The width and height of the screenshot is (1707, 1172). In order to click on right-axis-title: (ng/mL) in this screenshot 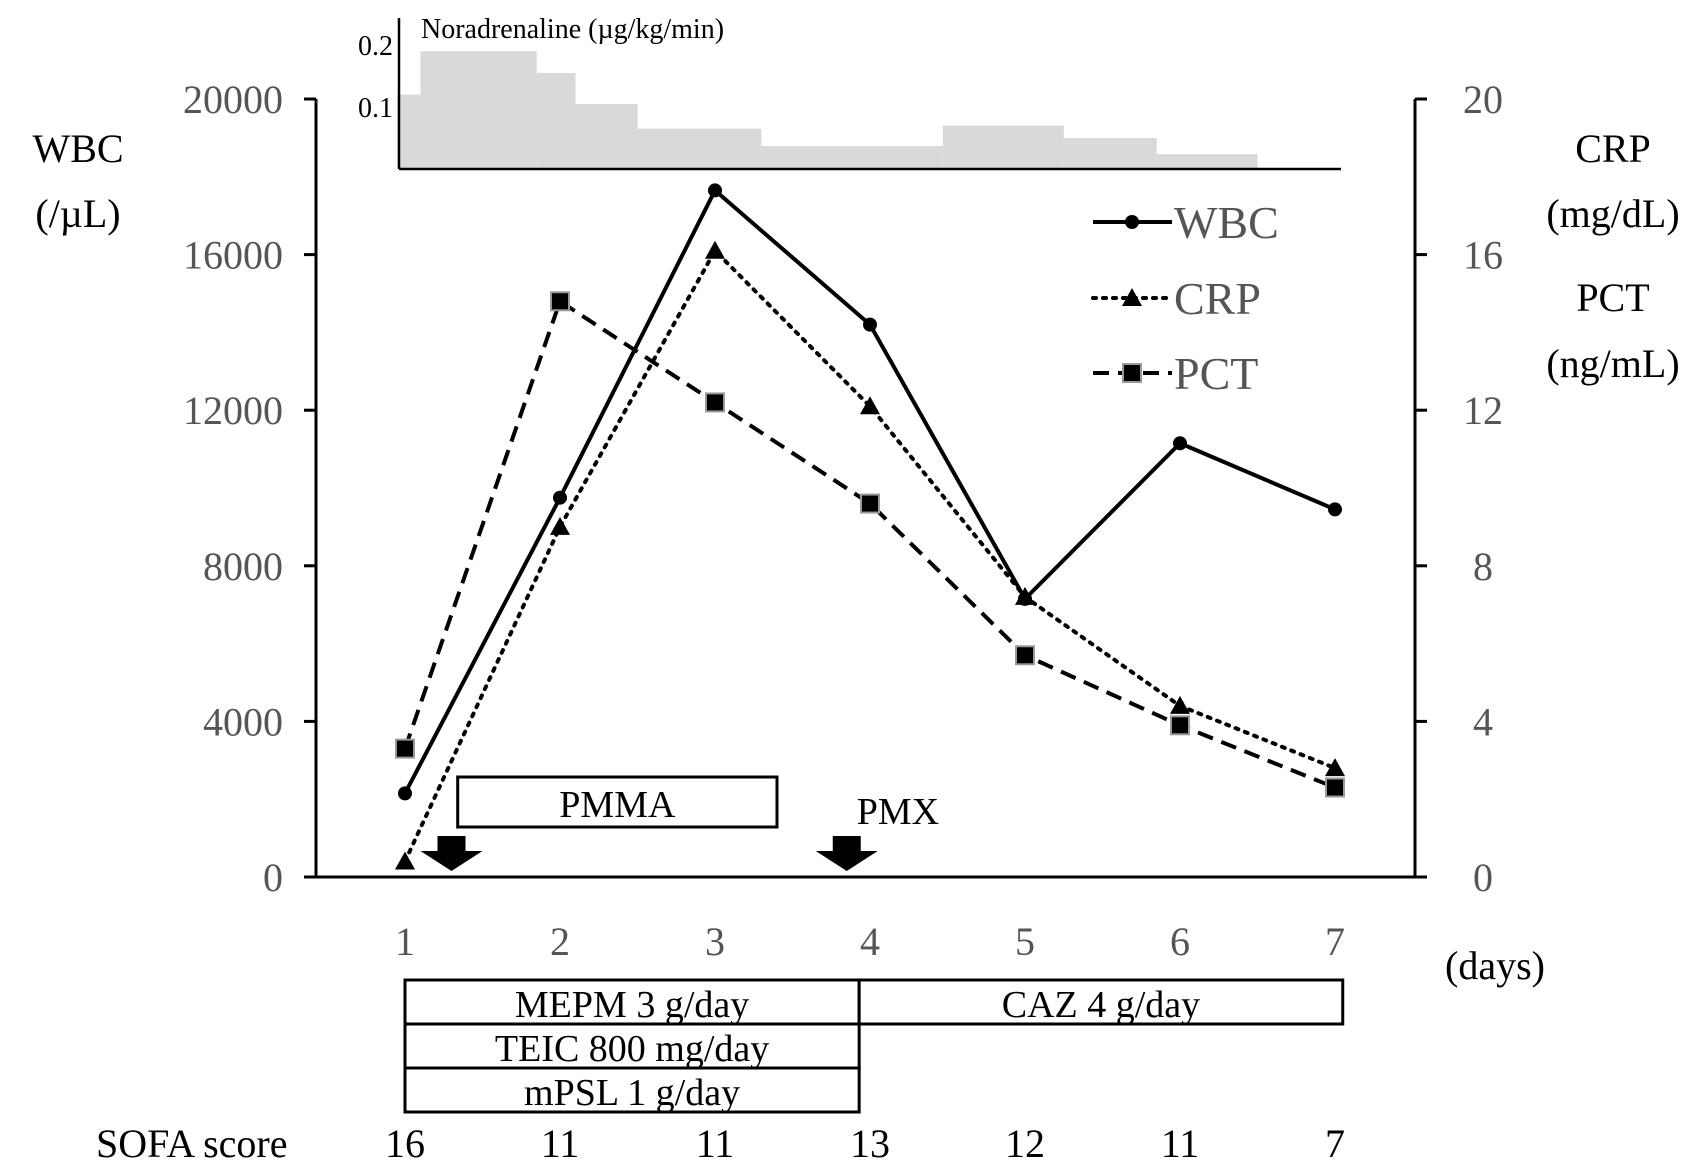, I will do `click(1612, 363)`.